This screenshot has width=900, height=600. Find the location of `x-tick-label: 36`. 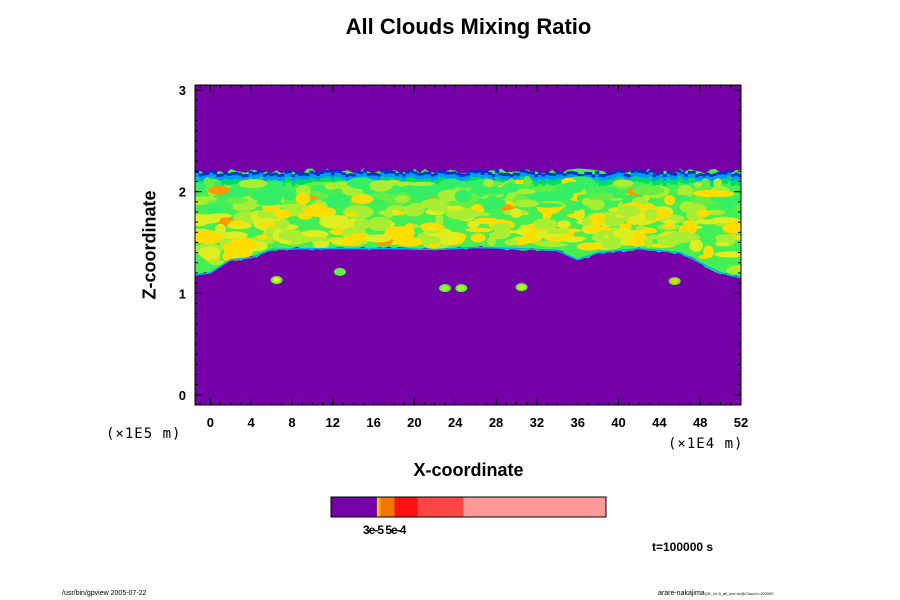

x-tick-label: 36 is located at coordinates (577, 422).